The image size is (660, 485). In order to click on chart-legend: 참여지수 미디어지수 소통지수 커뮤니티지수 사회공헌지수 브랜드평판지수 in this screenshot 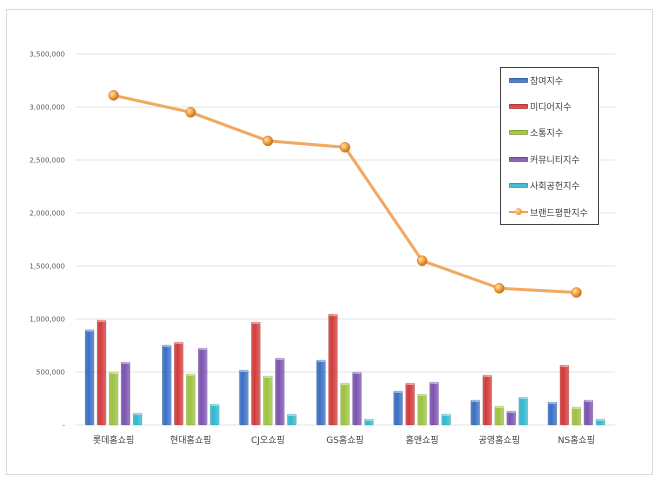, I will do `click(549, 146)`.